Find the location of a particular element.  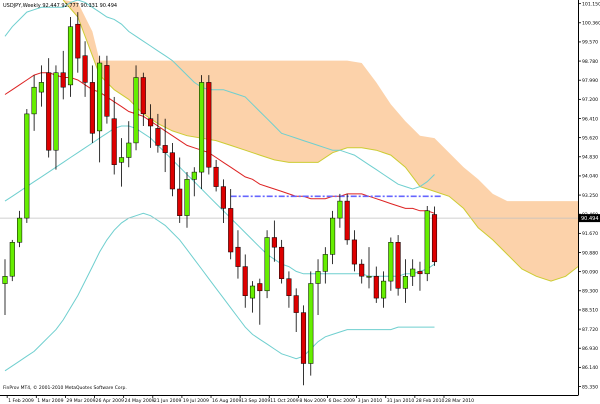

x-tick-label: 24 May 2009 is located at coordinates (140, 401).